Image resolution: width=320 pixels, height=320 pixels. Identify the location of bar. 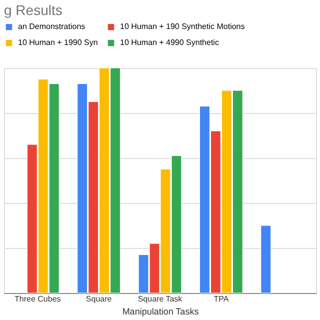
(266, 259).